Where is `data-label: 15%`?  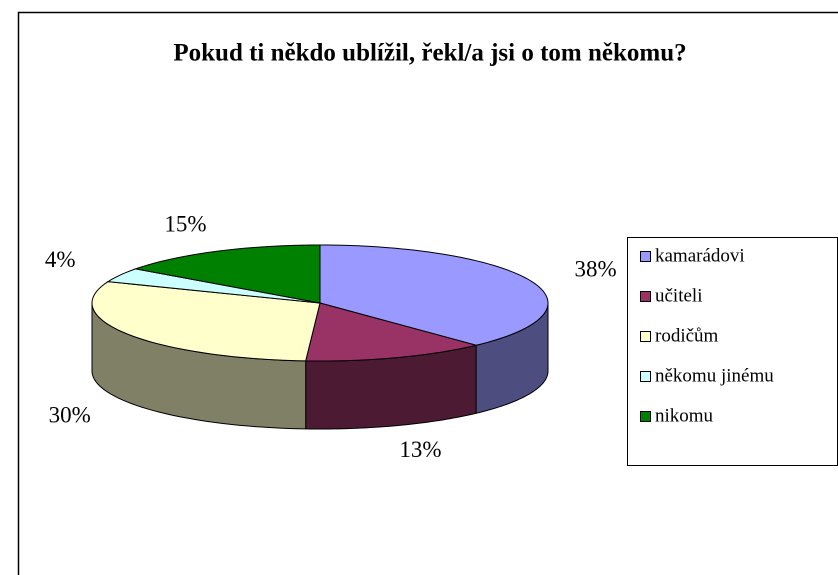
data-label: 15% is located at coordinates (185, 224).